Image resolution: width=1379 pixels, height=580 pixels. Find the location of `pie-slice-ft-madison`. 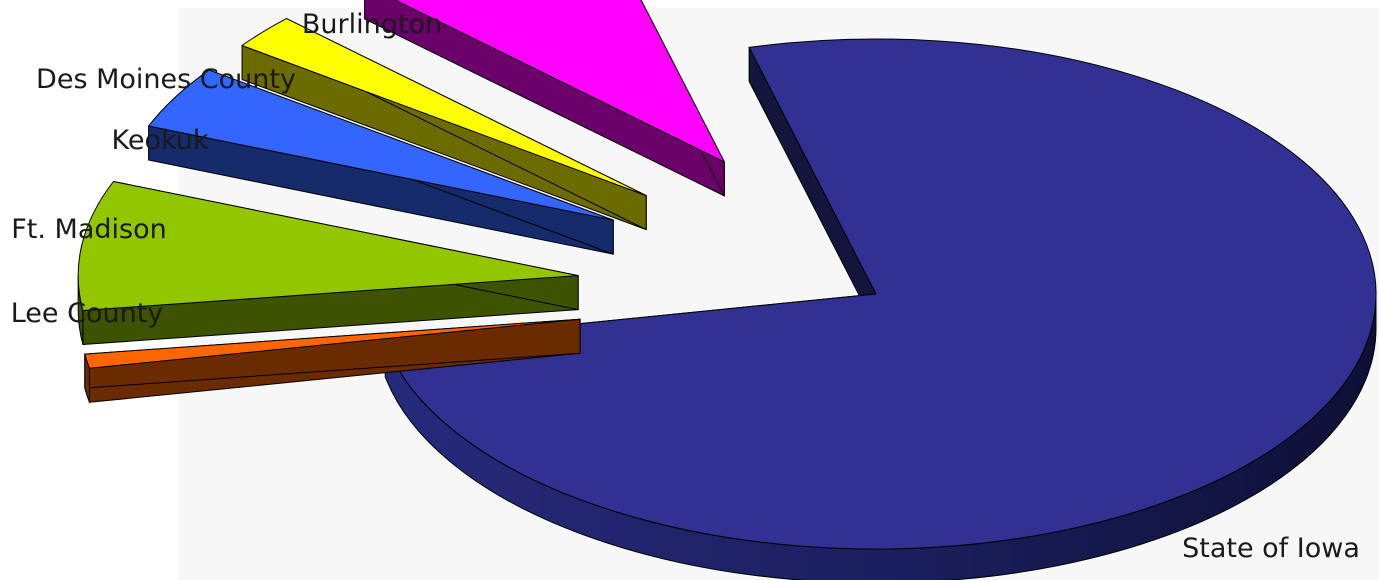

pie-slice-ft-madison is located at coordinates (328, 262).